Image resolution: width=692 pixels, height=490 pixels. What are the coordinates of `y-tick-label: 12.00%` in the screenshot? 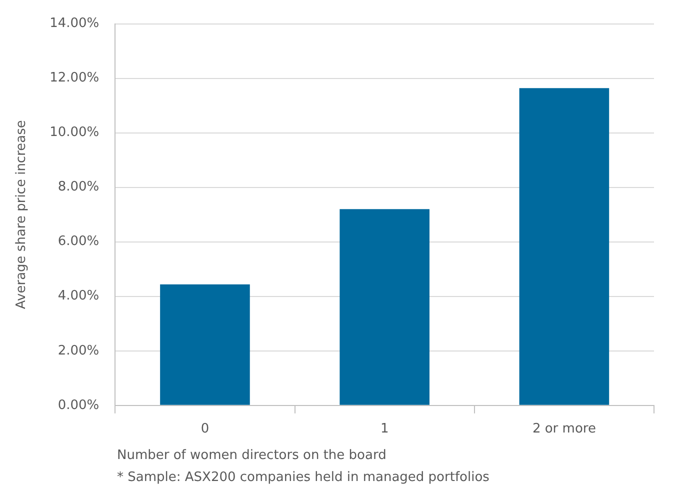 It's located at (75, 78).